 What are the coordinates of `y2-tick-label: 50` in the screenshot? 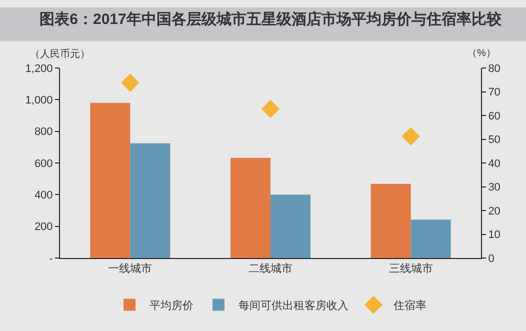 It's located at (494, 140).